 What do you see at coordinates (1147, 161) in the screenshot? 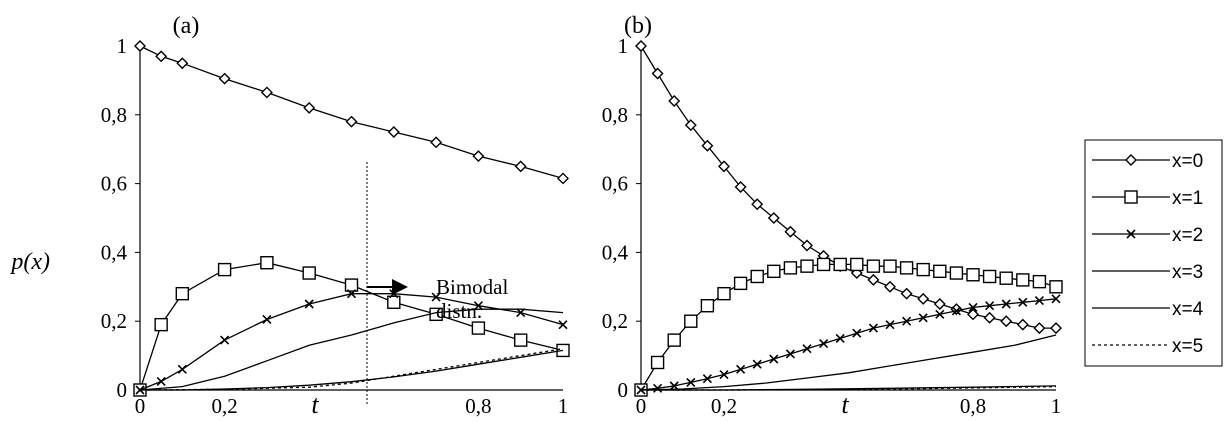
I see `legend-item-x-0: x=0` at bounding box center [1147, 161].